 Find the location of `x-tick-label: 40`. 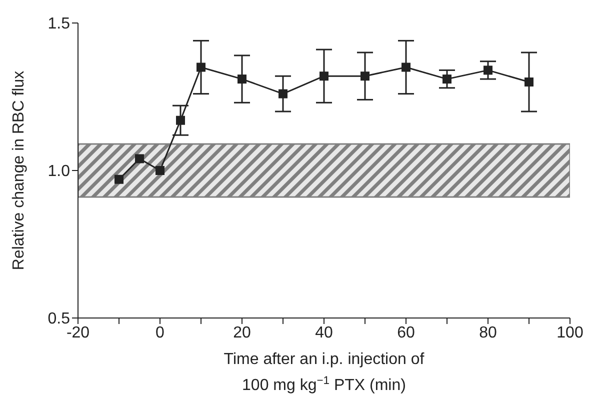

x-tick-label: 40 is located at coordinates (324, 333).